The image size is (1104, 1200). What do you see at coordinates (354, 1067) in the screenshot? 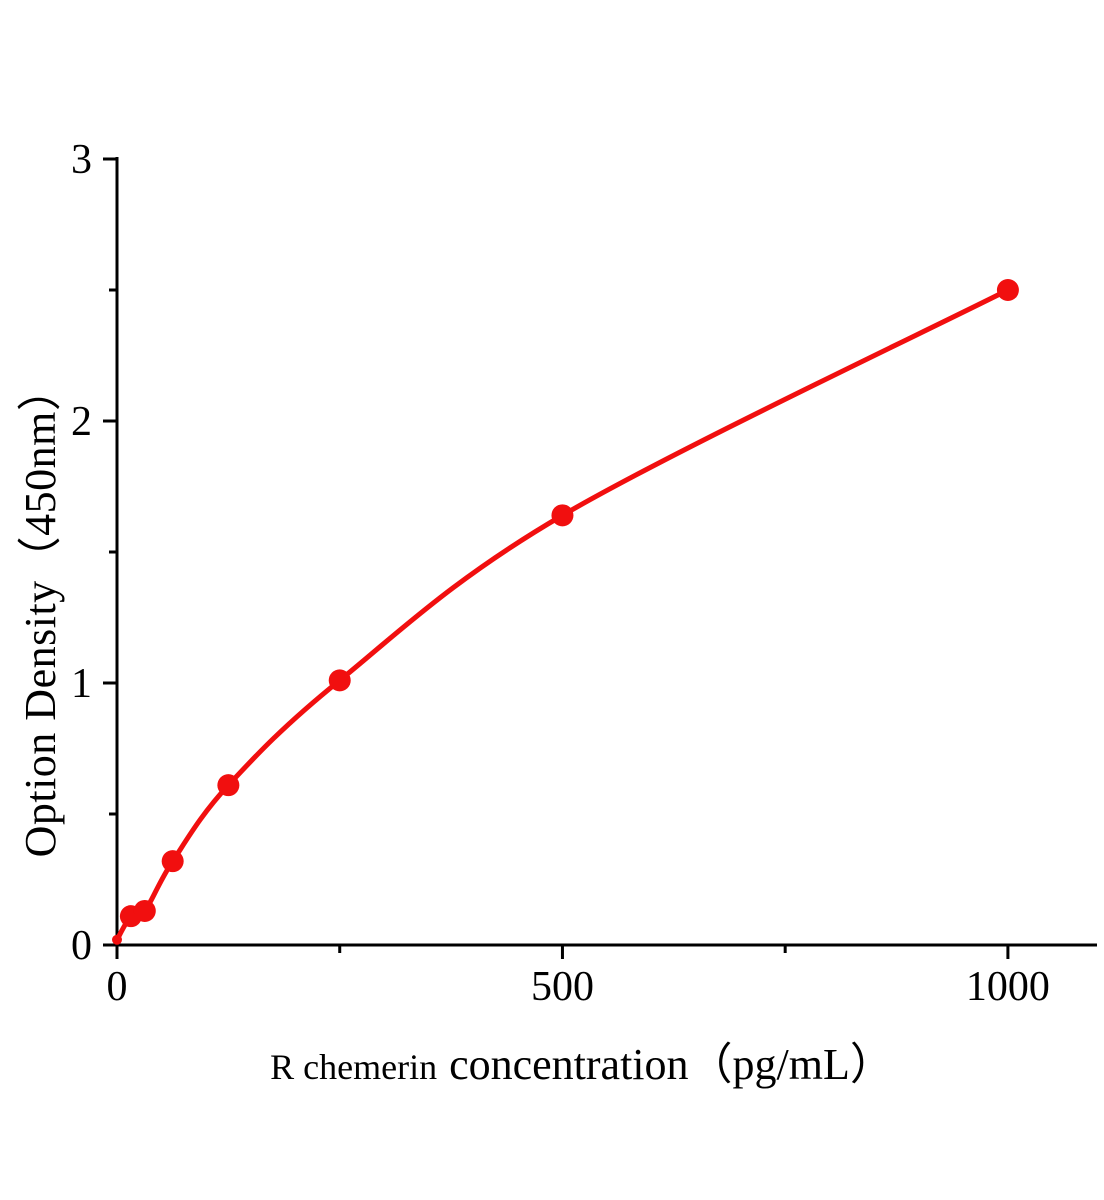
I see `x-axis-title-analyte: R chemerin` at bounding box center [354, 1067].